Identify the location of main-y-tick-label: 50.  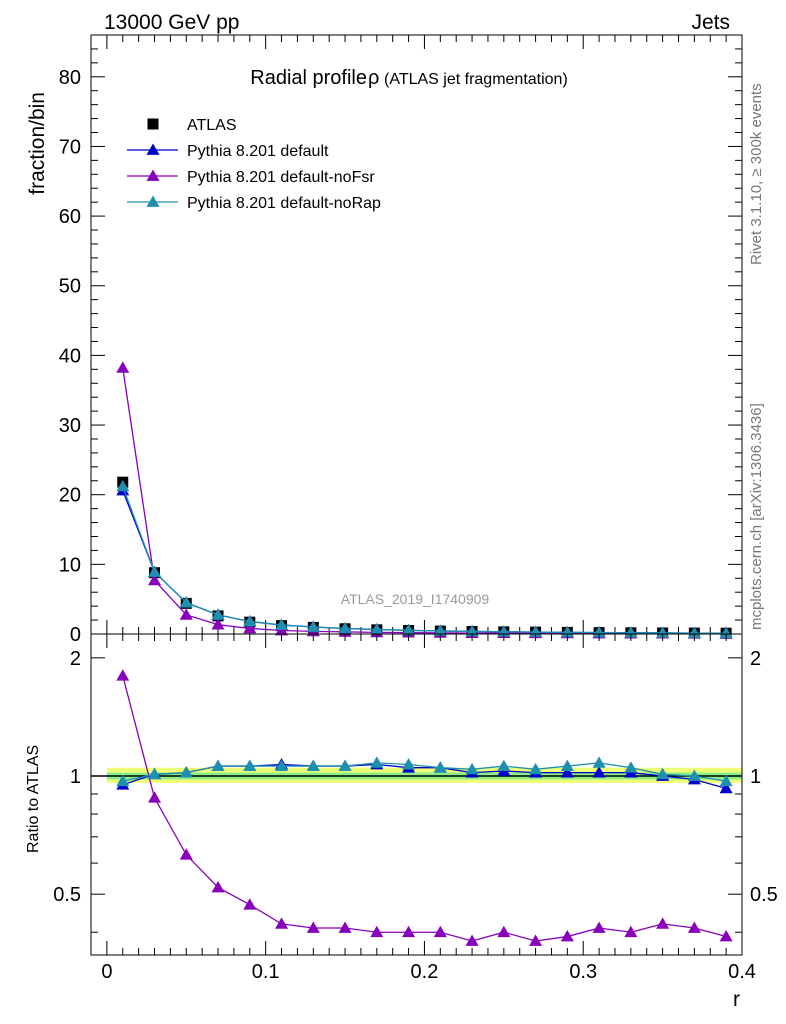
(70, 287).